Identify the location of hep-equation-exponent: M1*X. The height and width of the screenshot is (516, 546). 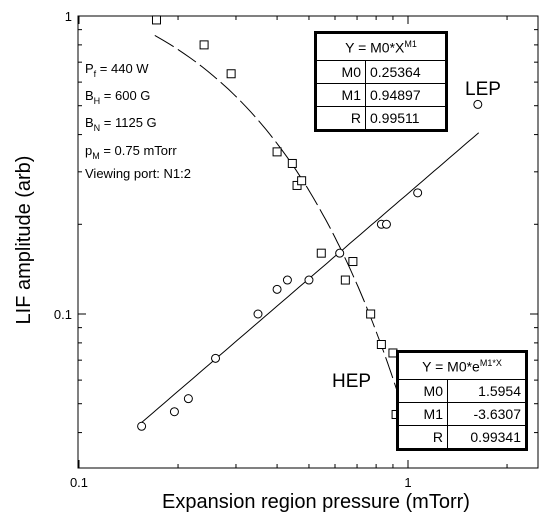
(490, 362).